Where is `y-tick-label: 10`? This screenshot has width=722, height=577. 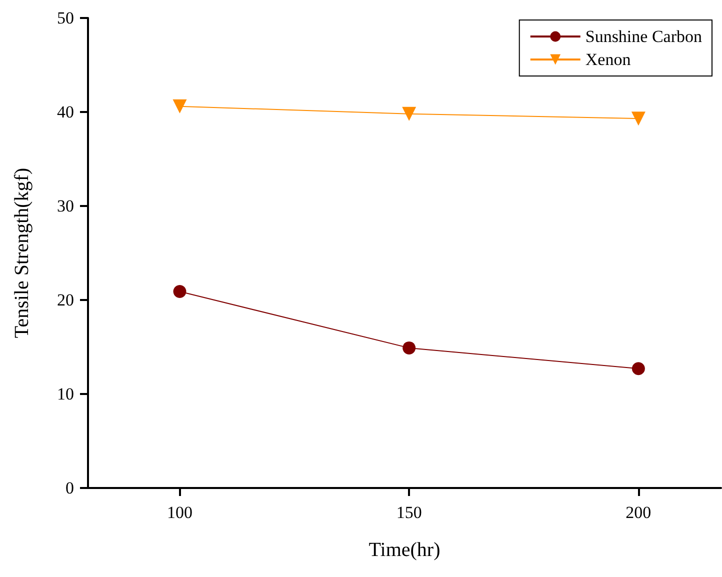
y-tick-label: 10 is located at coordinates (65, 394).